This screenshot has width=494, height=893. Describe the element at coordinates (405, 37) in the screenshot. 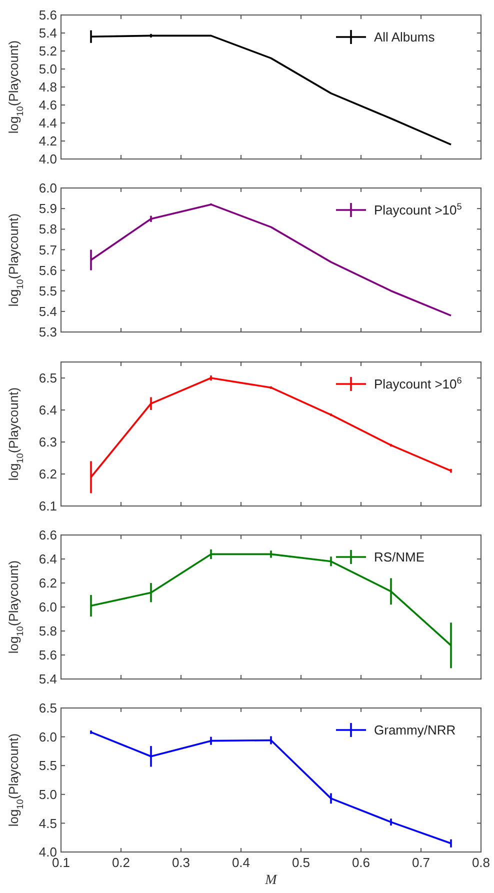

I see `legend-label: All Albums` at that location.